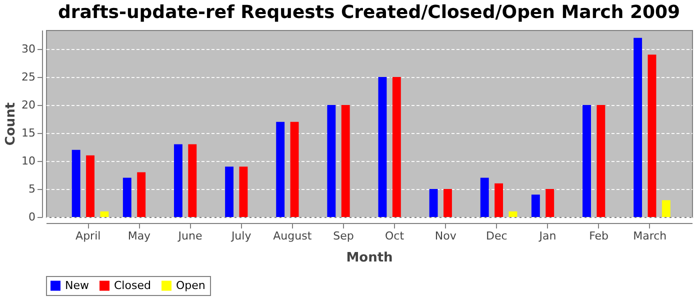 The width and height of the screenshot is (700, 300). I want to click on x-tick-label: Nov, so click(445, 236).